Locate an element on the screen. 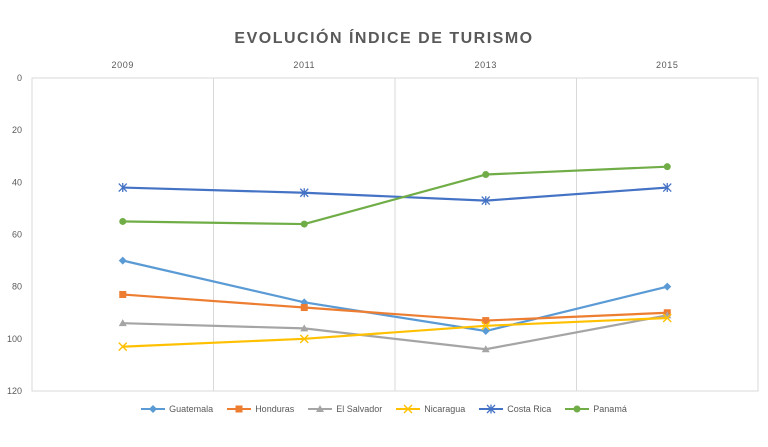 Image resolution: width=768 pixels, height=447 pixels. legend-item-el-salvador: El Salvador is located at coordinates (345, 409).